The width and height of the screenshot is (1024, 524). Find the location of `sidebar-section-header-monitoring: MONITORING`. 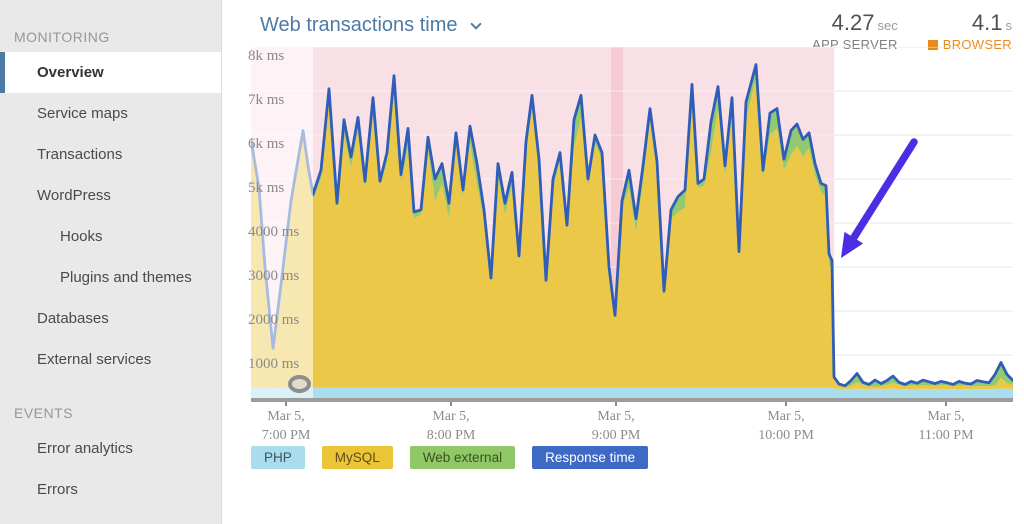

sidebar-section-header-monitoring: MONITORING is located at coordinates (62, 37).